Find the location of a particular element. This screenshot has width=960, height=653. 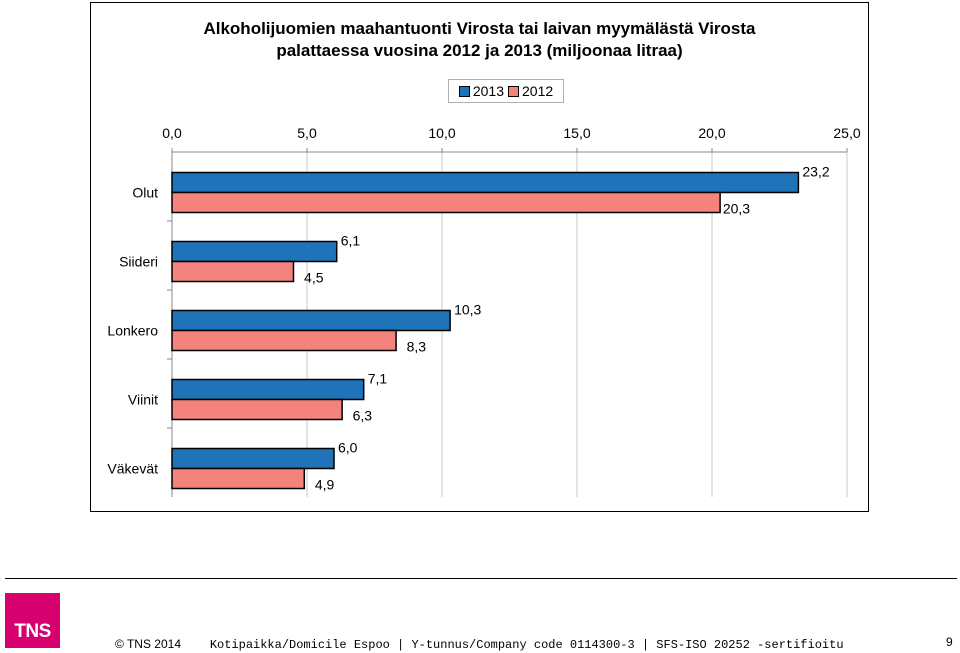

footer-divider is located at coordinates (481, 578).